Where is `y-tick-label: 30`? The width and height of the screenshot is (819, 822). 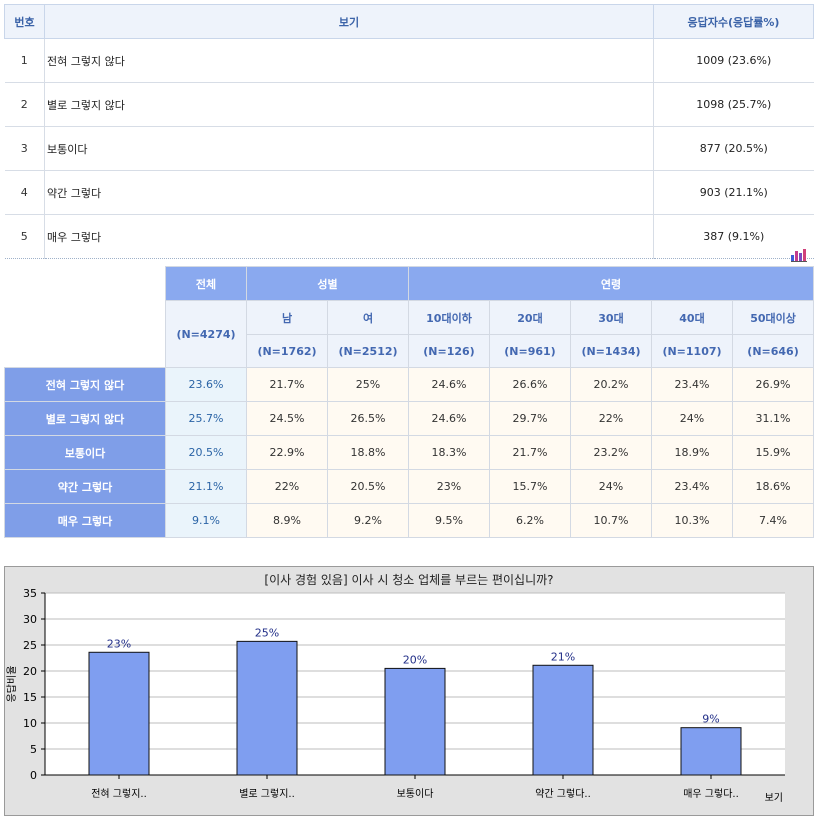
y-tick-label: 30 is located at coordinates (30, 619).